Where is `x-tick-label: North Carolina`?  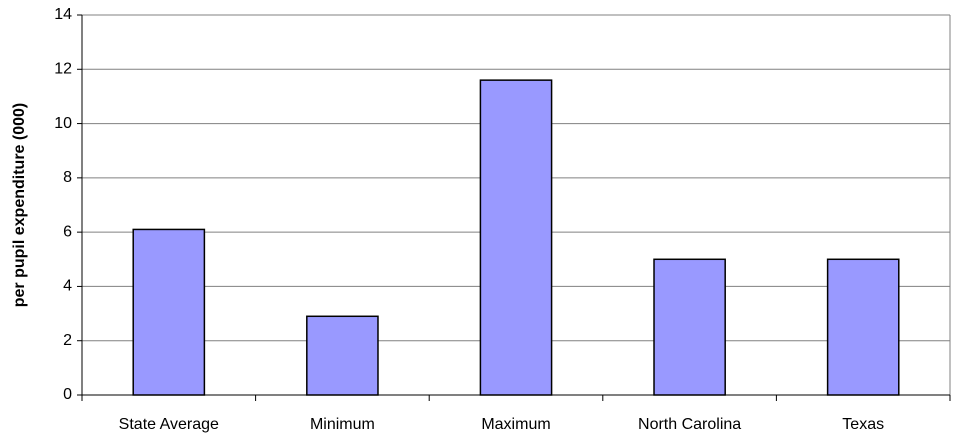 x-tick-label: North Carolina is located at coordinates (689, 424).